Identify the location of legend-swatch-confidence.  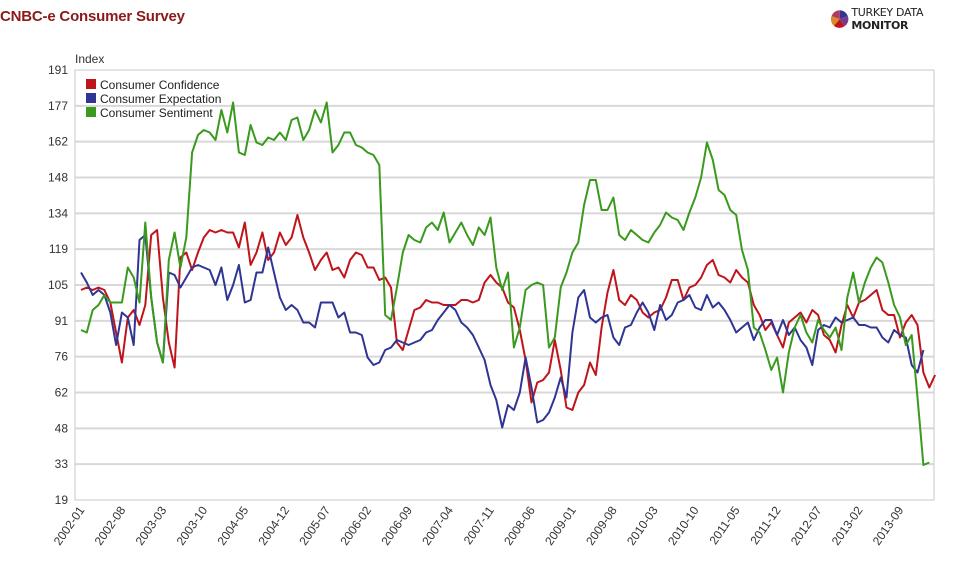
(91, 84).